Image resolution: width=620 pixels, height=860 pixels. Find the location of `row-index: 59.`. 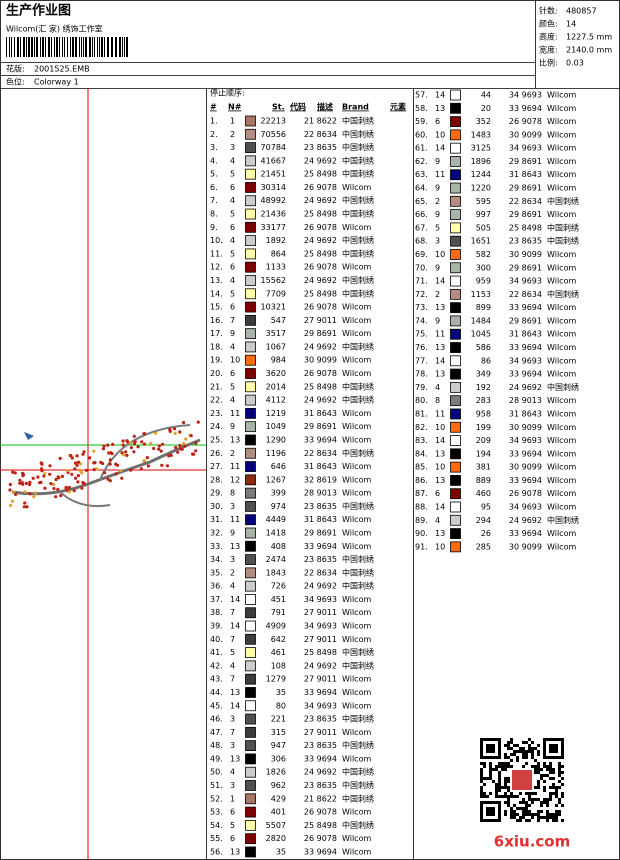

row-index: 59. is located at coordinates (421, 121).